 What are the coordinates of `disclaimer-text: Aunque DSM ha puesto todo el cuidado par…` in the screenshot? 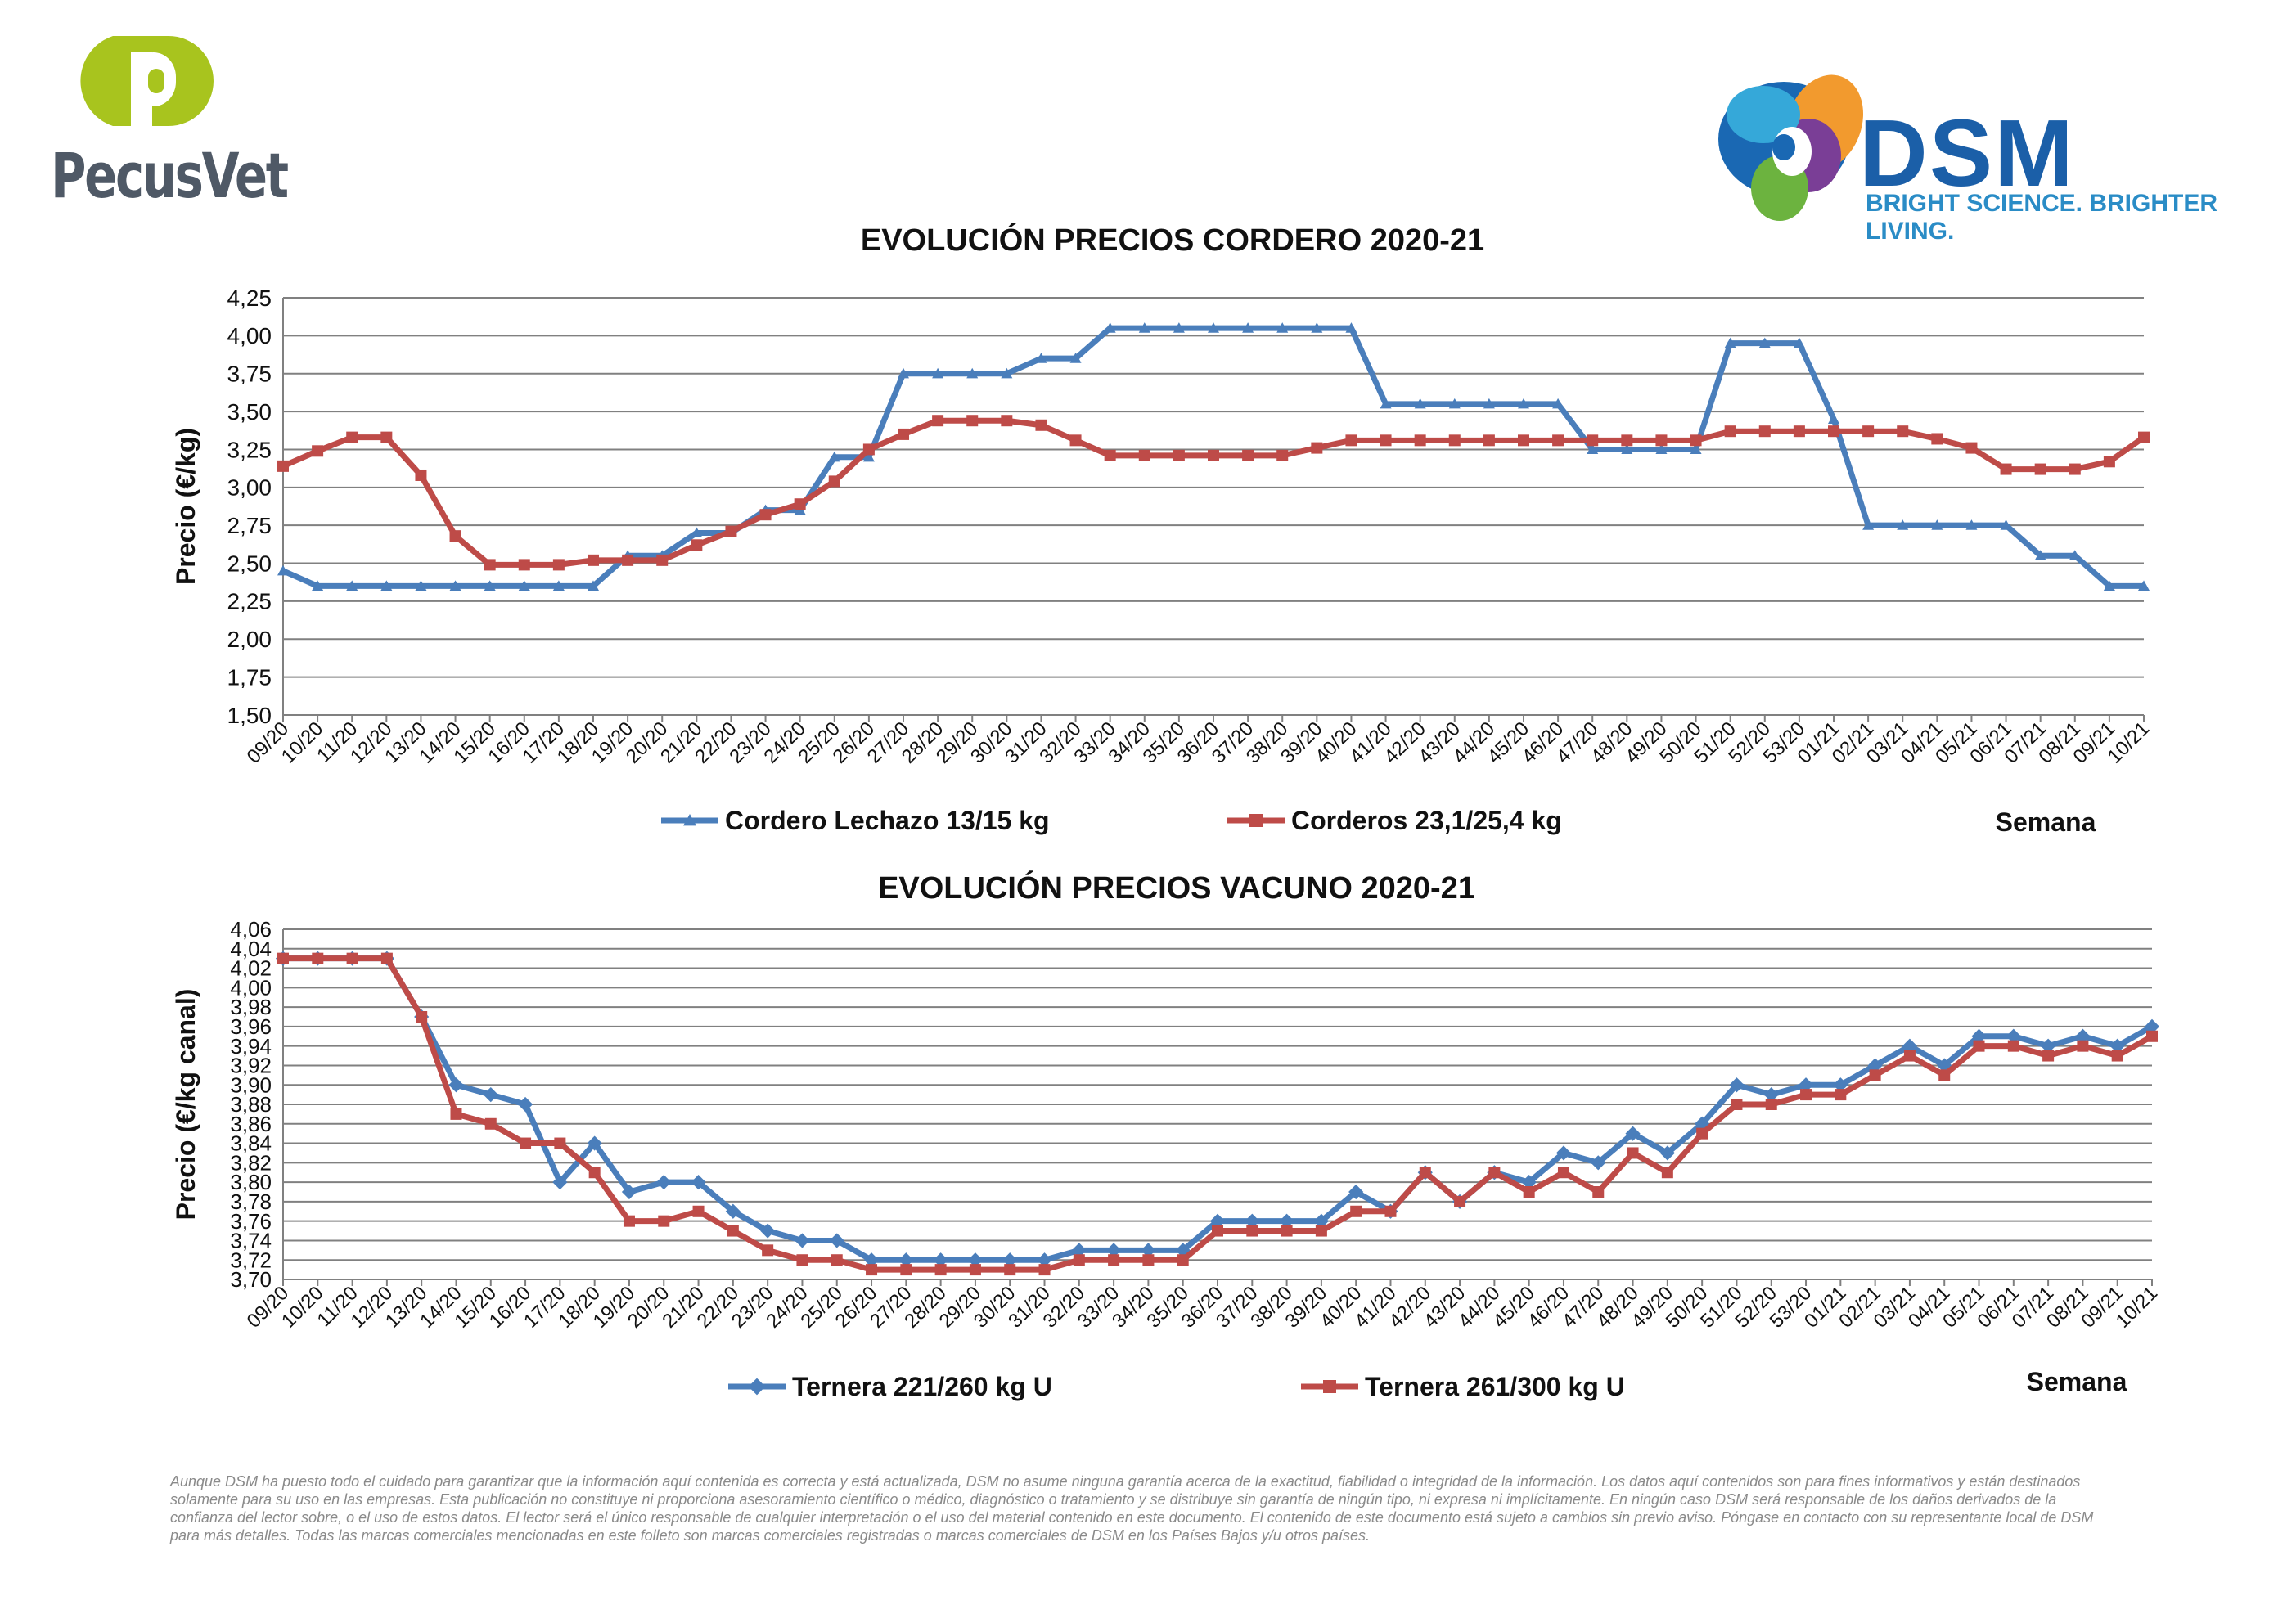 It's located at (1132, 1508).